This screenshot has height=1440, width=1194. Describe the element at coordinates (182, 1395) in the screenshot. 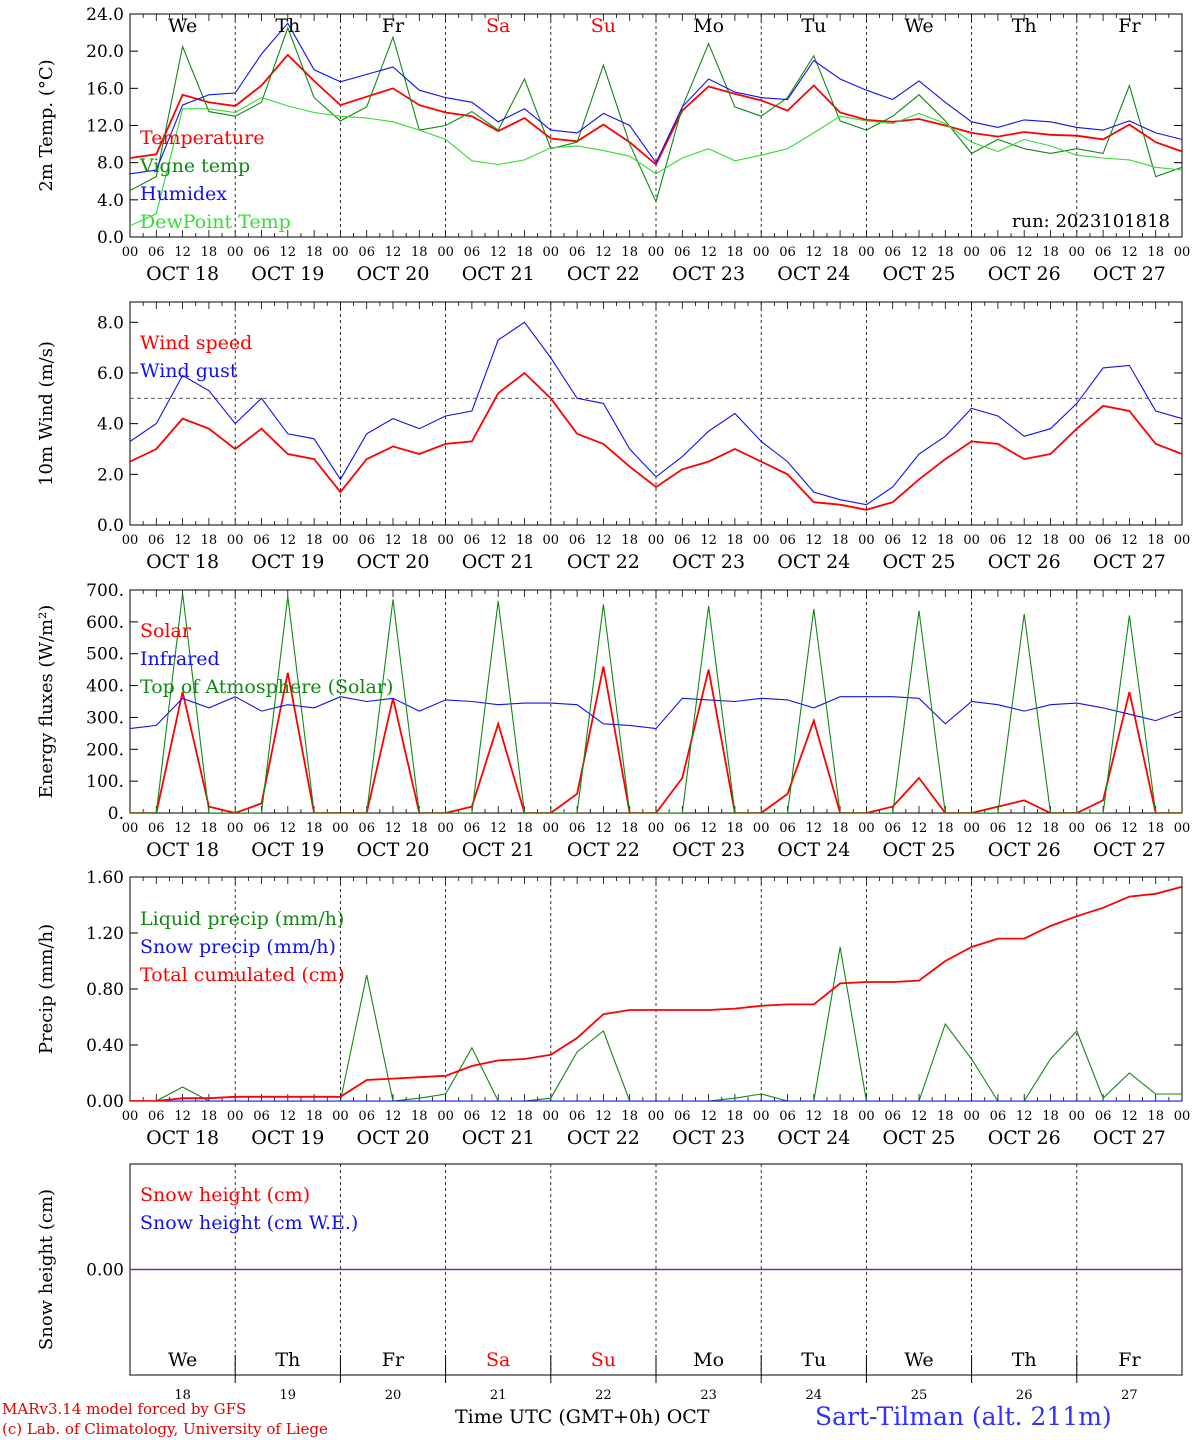

I see `day-number: 18` at that location.